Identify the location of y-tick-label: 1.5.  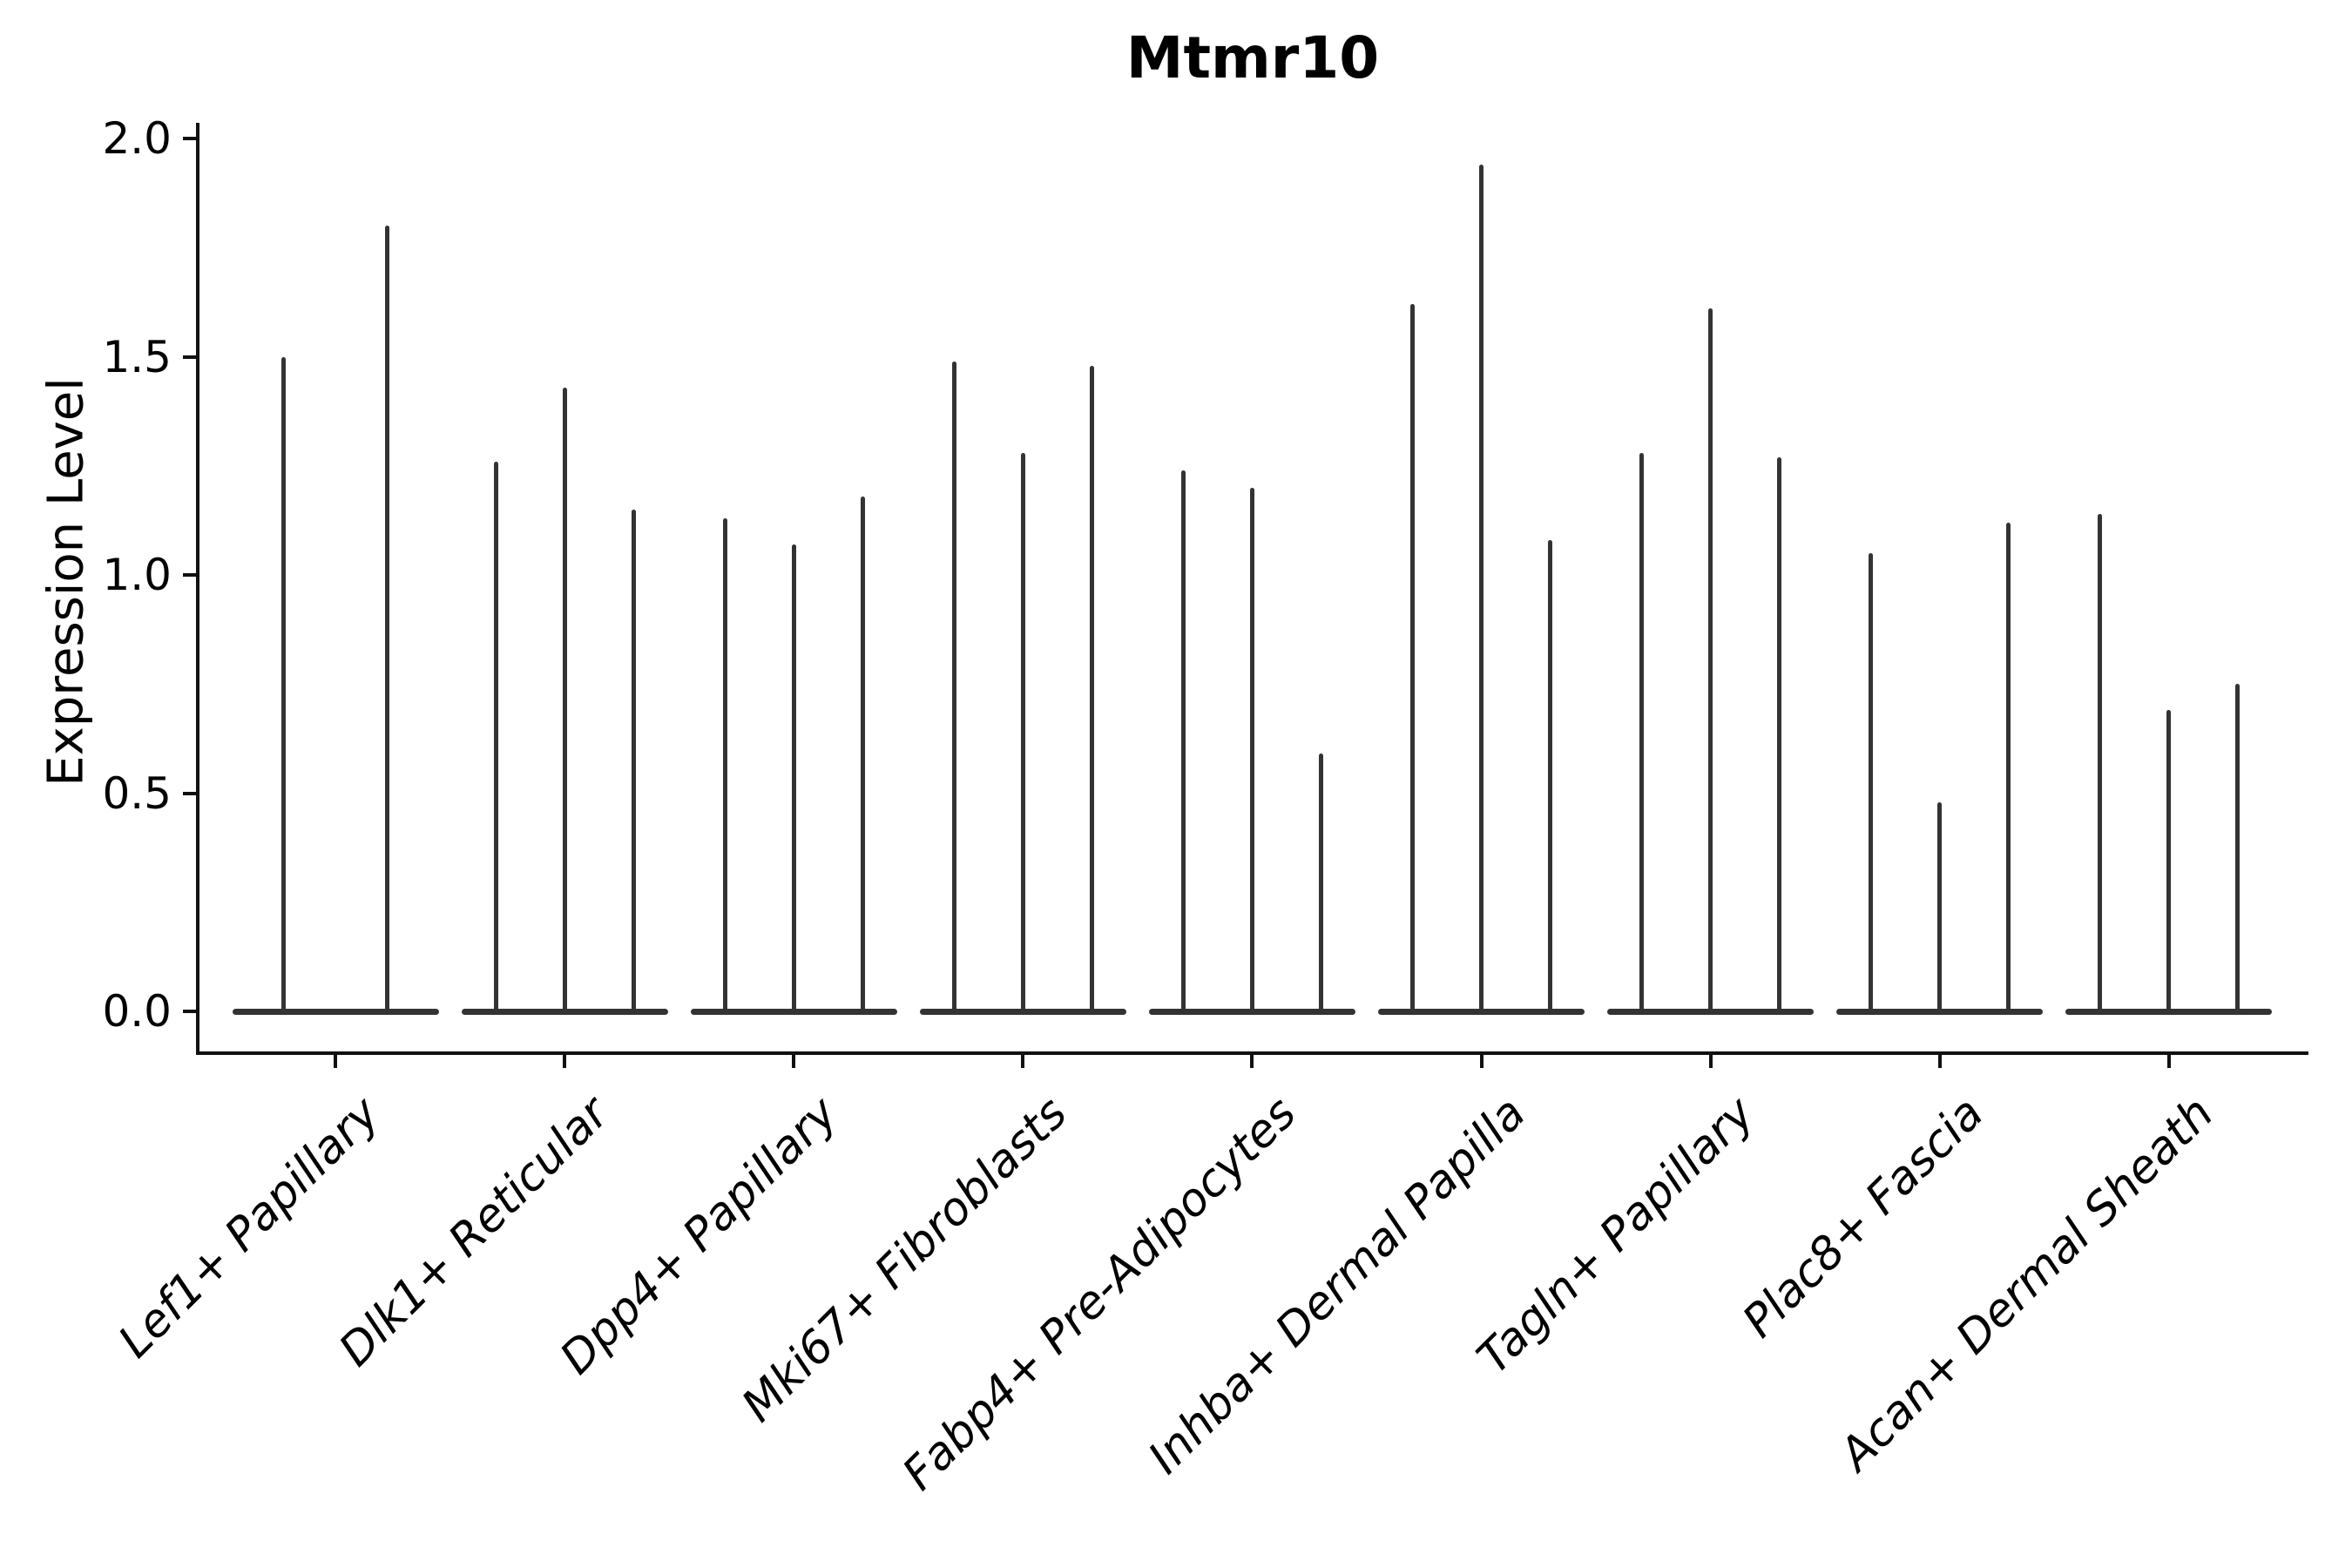
(137, 356).